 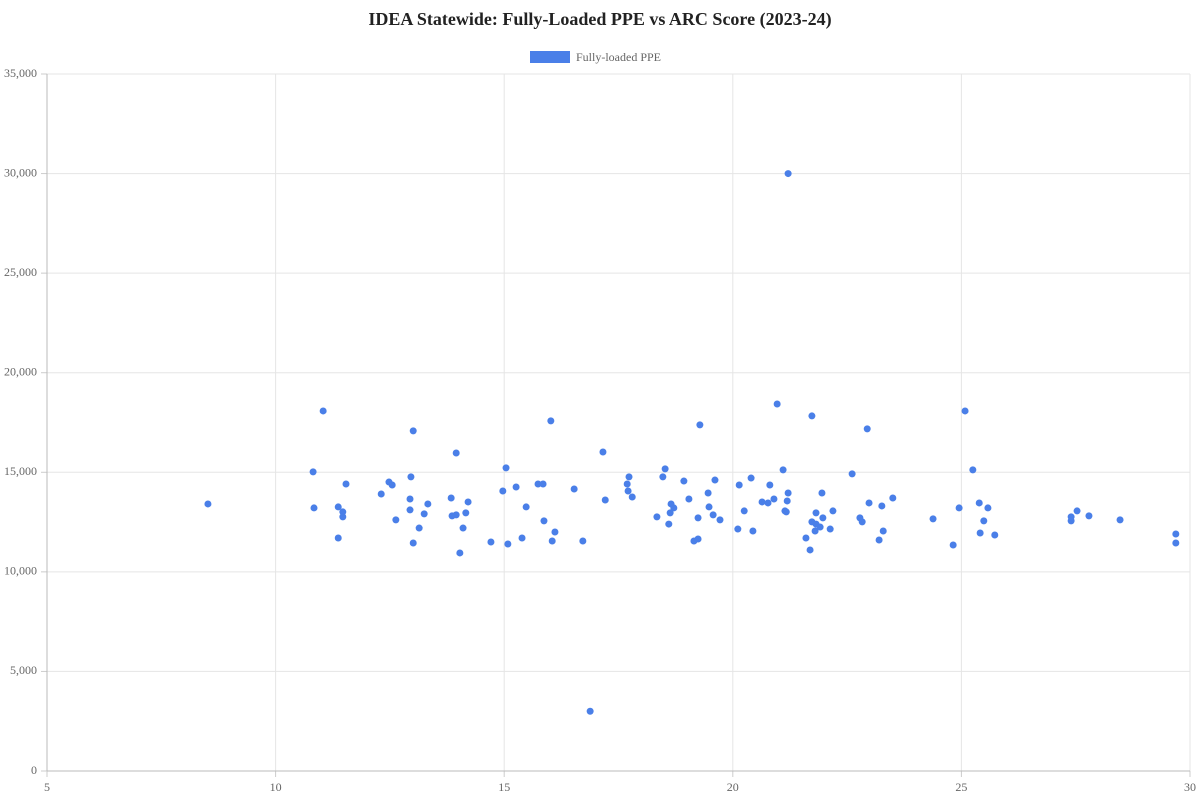 I want to click on x-tick-label: 10, so click(x=276, y=787).